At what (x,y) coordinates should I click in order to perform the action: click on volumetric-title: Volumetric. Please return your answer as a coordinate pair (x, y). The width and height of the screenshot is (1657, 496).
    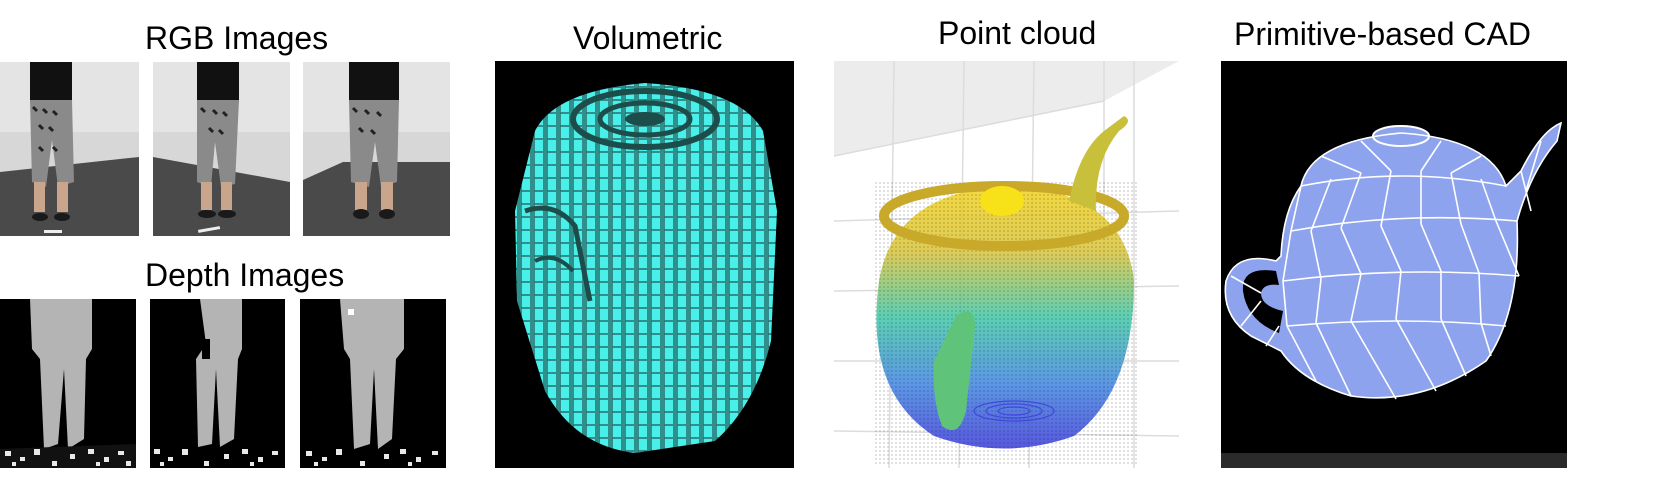
    Looking at the image, I should click on (648, 38).